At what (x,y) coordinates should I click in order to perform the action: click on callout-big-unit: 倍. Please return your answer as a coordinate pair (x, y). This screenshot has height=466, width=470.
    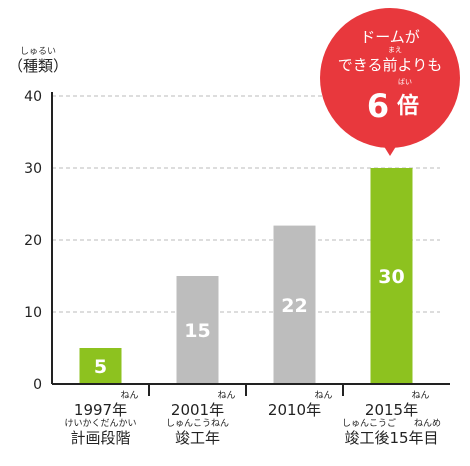
    Looking at the image, I should click on (408, 106).